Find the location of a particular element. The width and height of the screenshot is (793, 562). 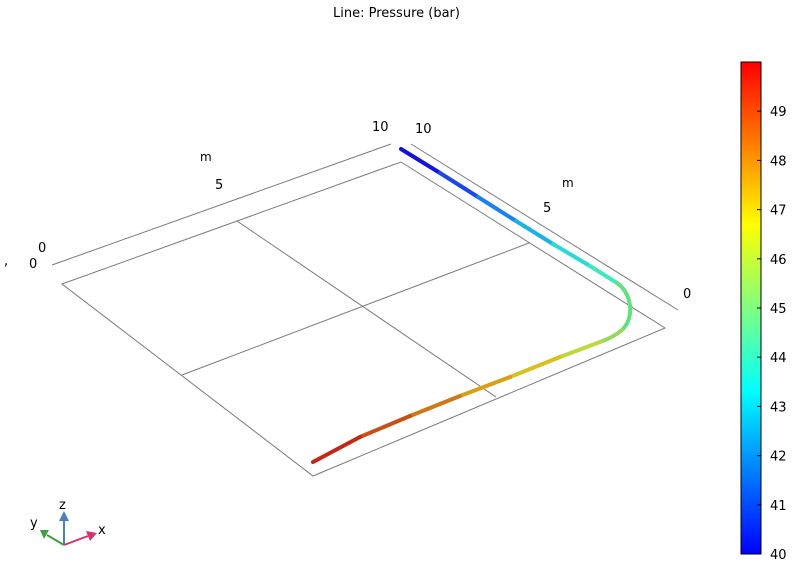

triad-y-axis is located at coordinates (55, 540).